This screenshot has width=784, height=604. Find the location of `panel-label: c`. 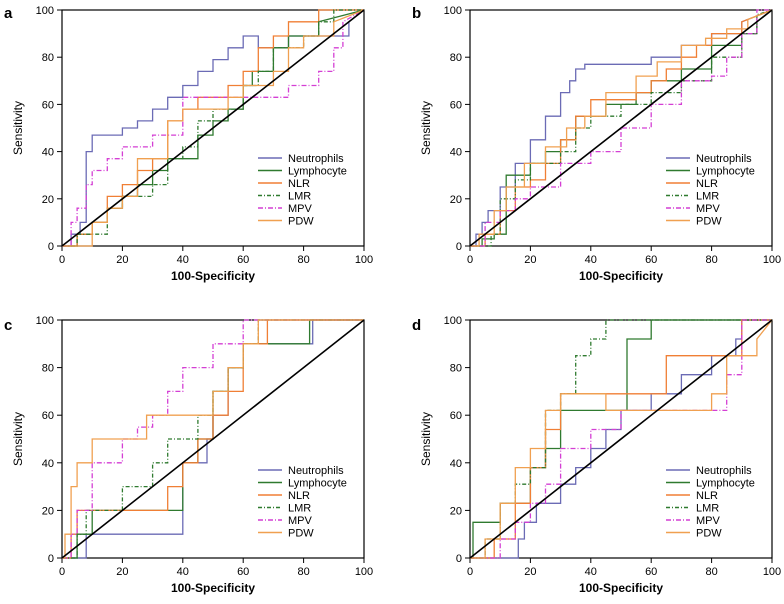

panel-label: c is located at coordinates (8, 325).